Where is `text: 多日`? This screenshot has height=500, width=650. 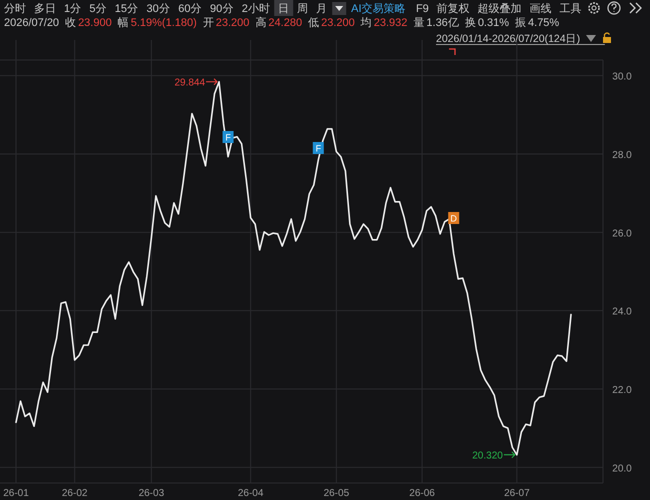
text: 多日 is located at coordinates (45, 9).